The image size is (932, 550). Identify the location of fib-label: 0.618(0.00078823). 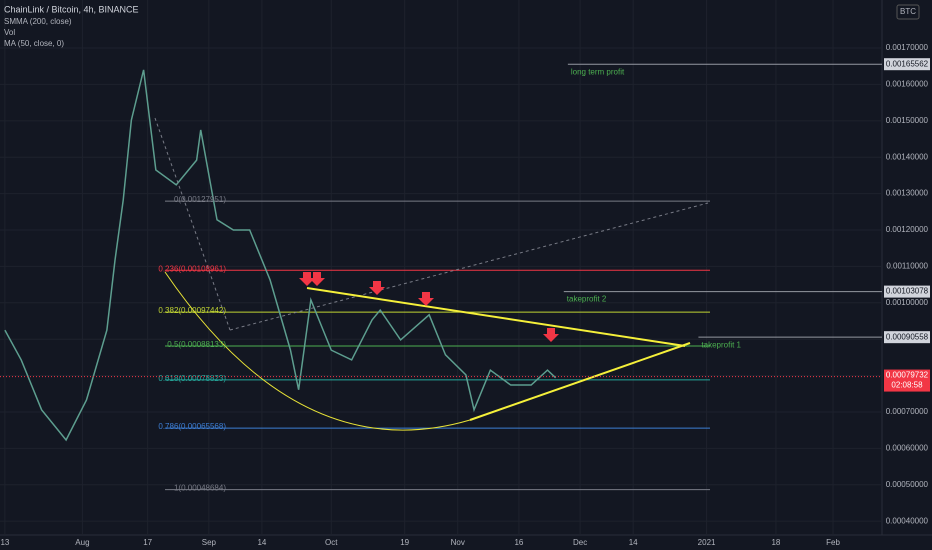
(192, 378).